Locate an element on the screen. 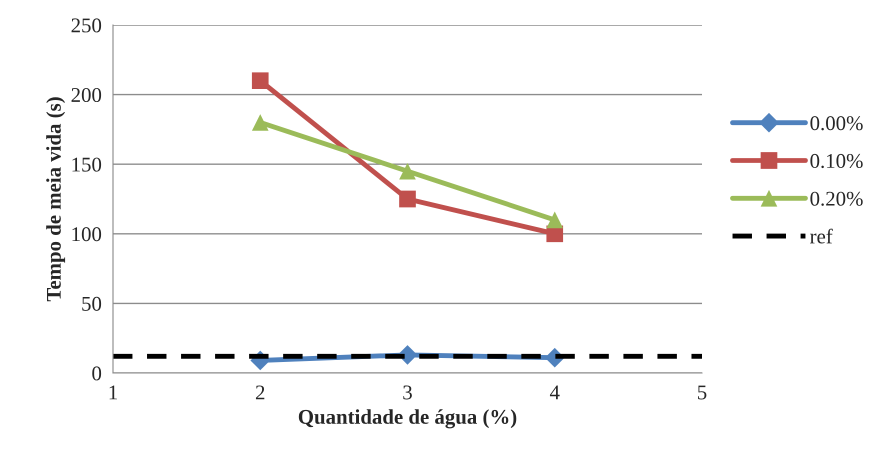  y-tick-label: 50 is located at coordinates (92, 303).